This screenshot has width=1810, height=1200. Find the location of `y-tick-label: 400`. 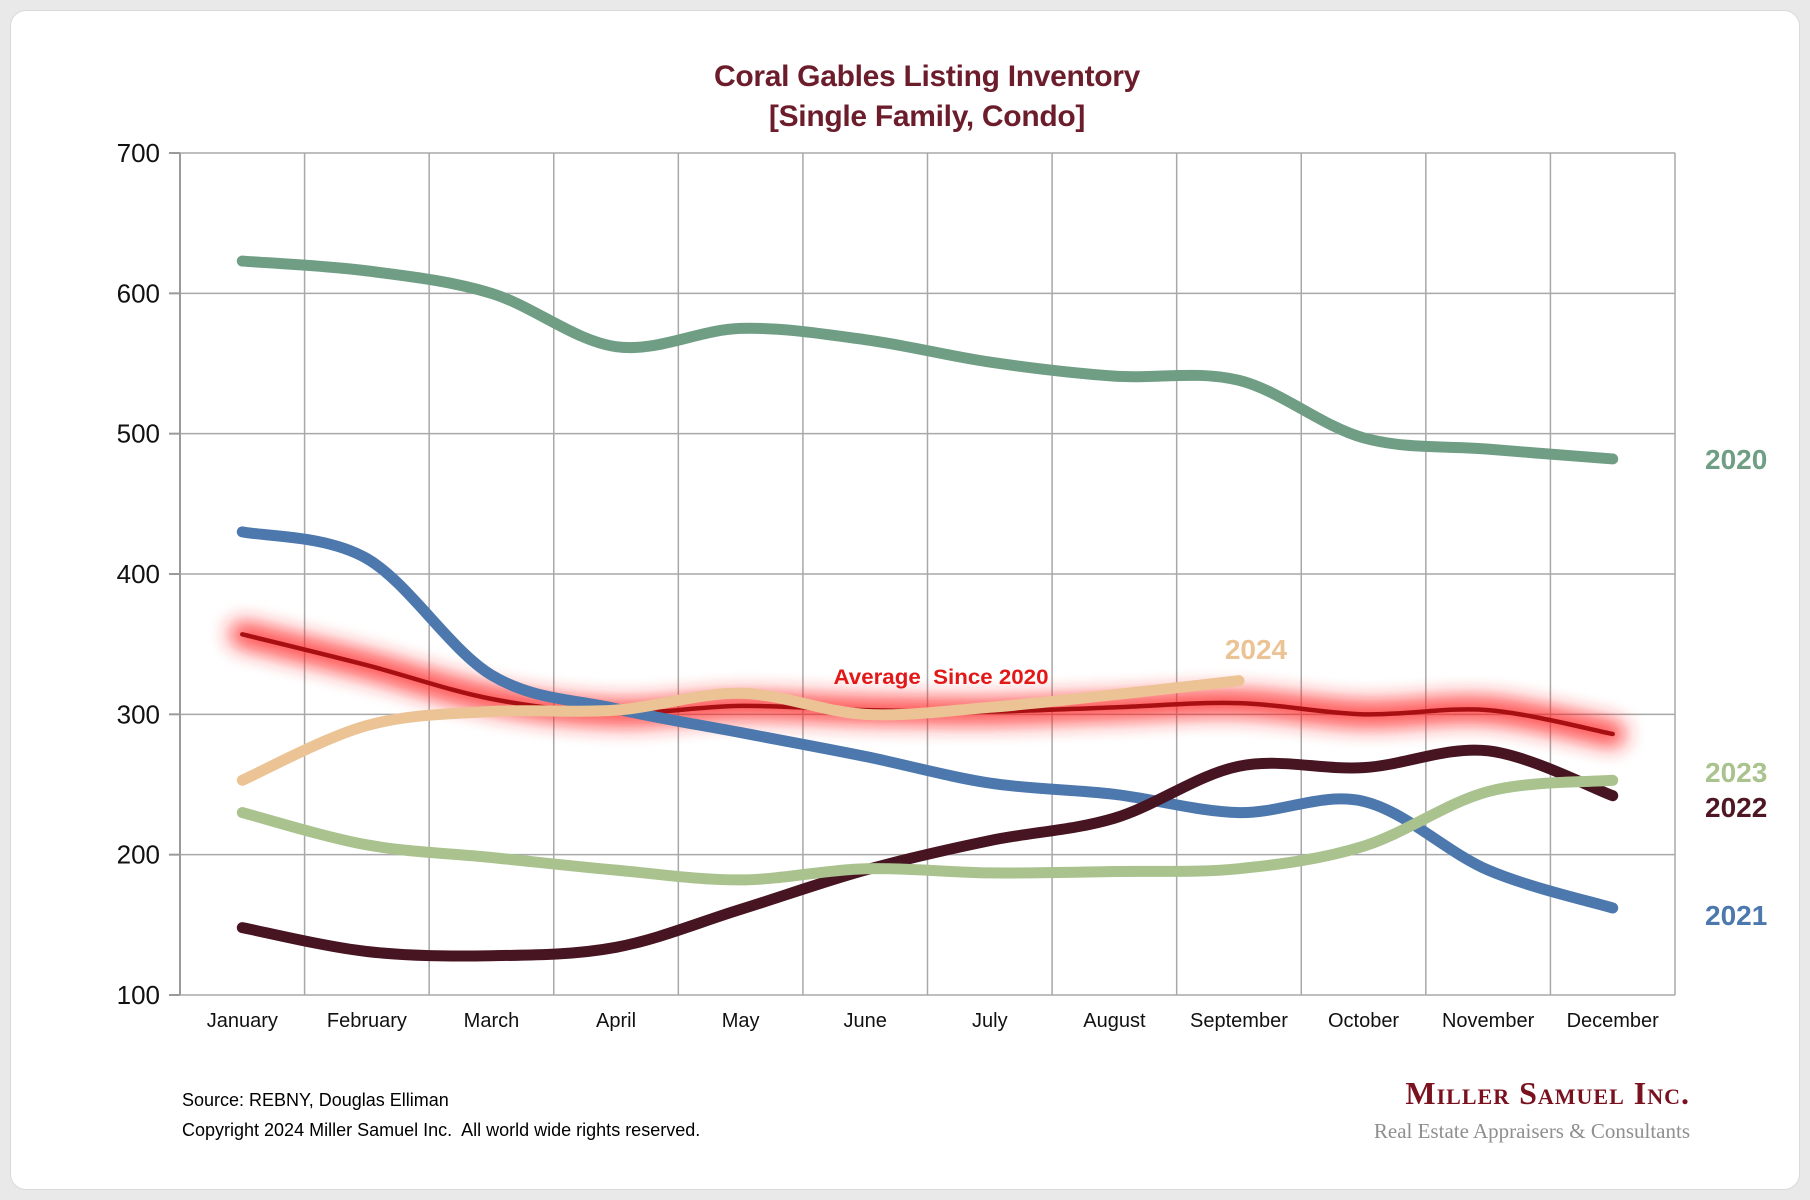

y-tick-label: 400 is located at coordinates (138, 574).